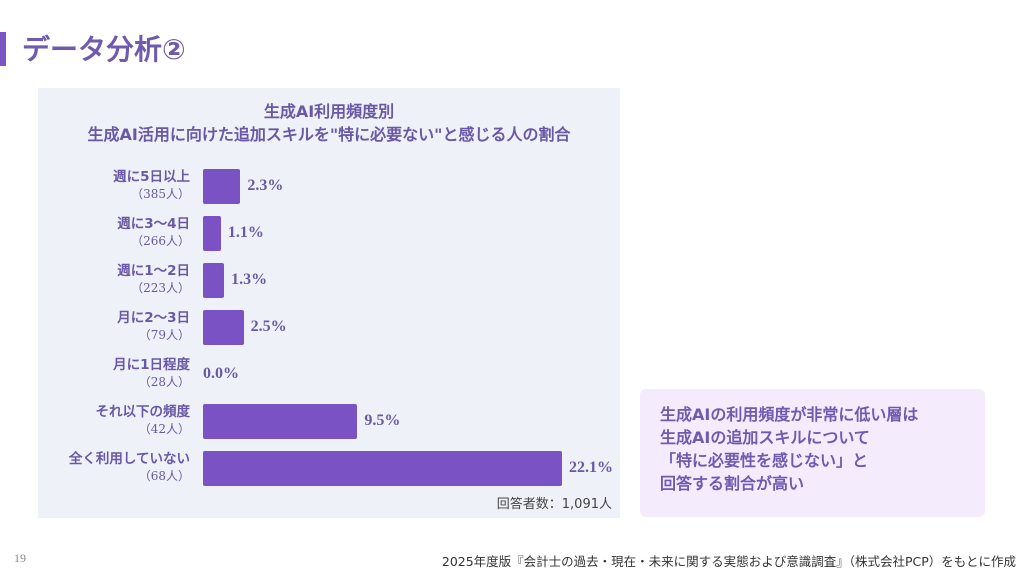 The height and width of the screenshot is (576, 1024). Describe the element at coordinates (153, 327) in the screenshot. I see `category-label: 月に2〜3日 （79人）` at that location.